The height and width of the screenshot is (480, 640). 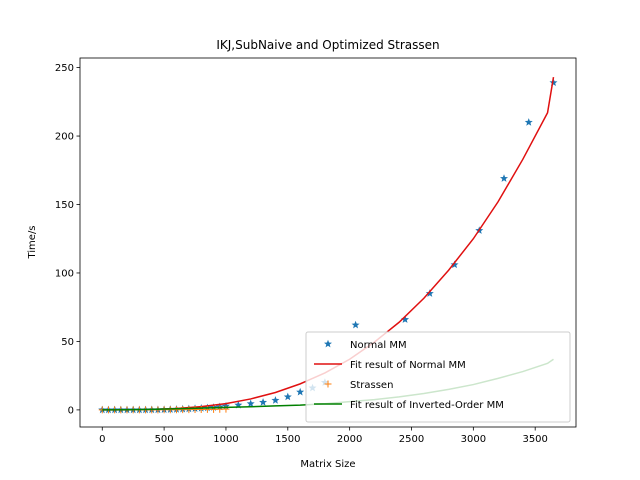 I want to click on y-tick-label-4: 200, so click(x=64, y=137).